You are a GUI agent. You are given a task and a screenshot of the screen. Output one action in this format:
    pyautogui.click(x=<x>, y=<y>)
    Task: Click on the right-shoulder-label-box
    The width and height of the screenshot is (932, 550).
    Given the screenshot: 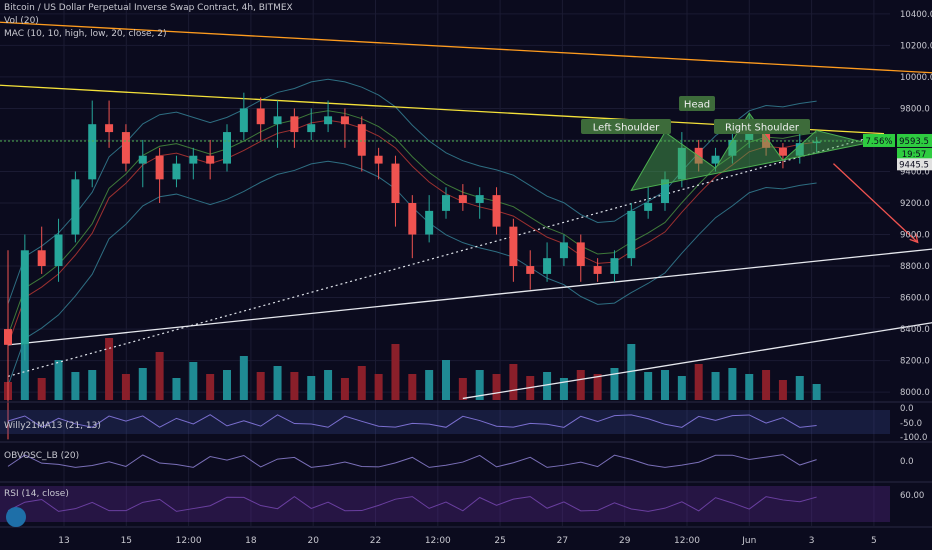 What is the action you would take?
    pyautogui.click(x=762, y=126)
    